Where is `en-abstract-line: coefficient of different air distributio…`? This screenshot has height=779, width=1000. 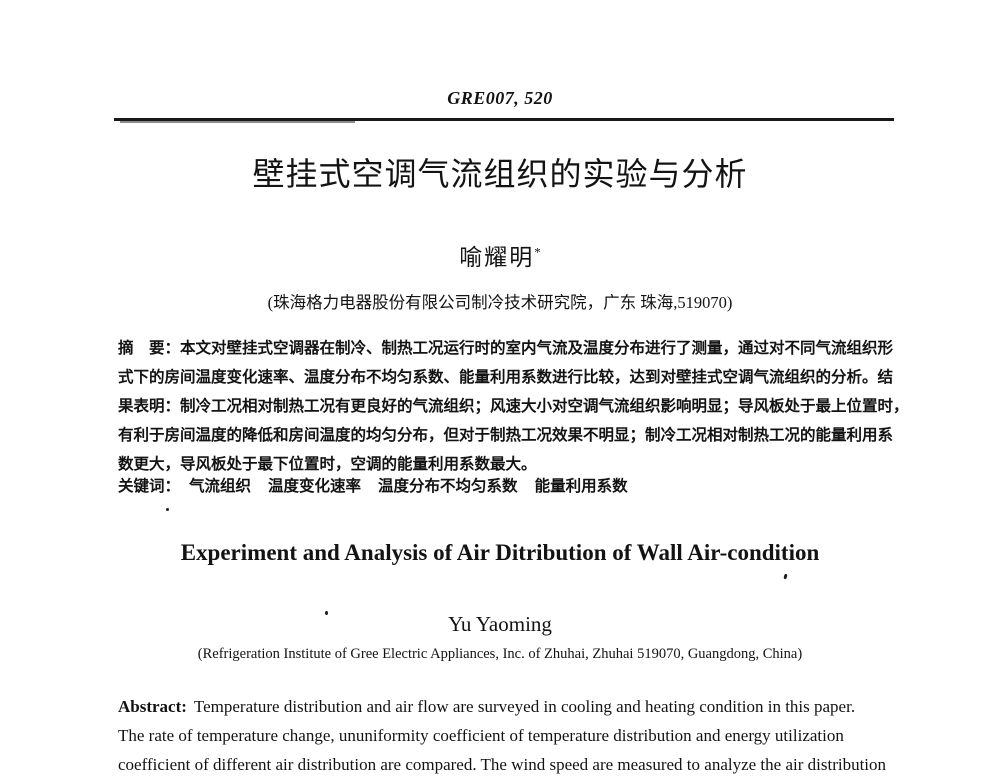
en-abstract-line: coefficient of different air distributio… is located at coordinates (502, 764).